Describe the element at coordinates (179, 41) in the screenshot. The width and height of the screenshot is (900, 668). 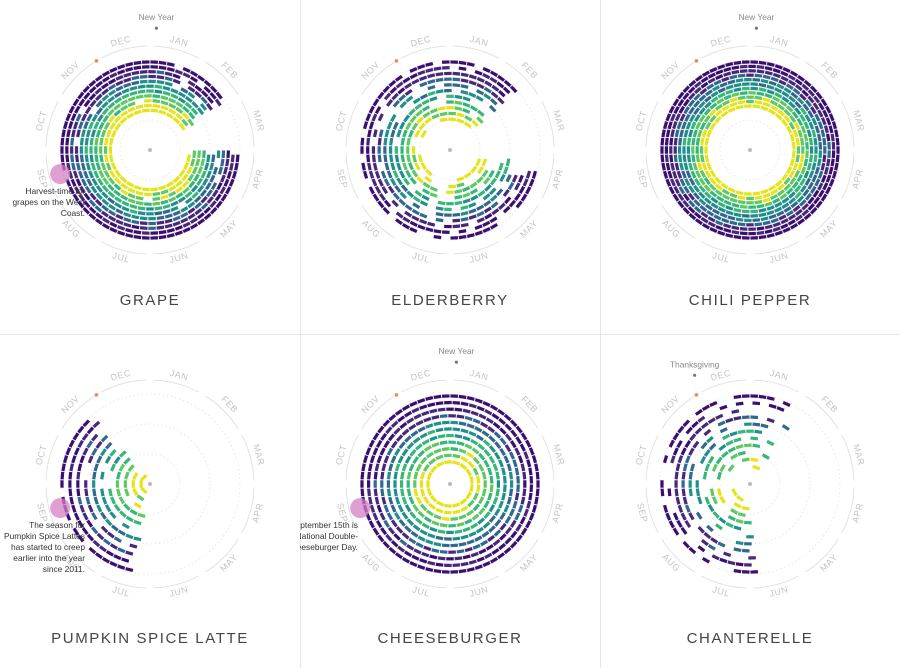
I see `month-label-jan: JAN` at that location.